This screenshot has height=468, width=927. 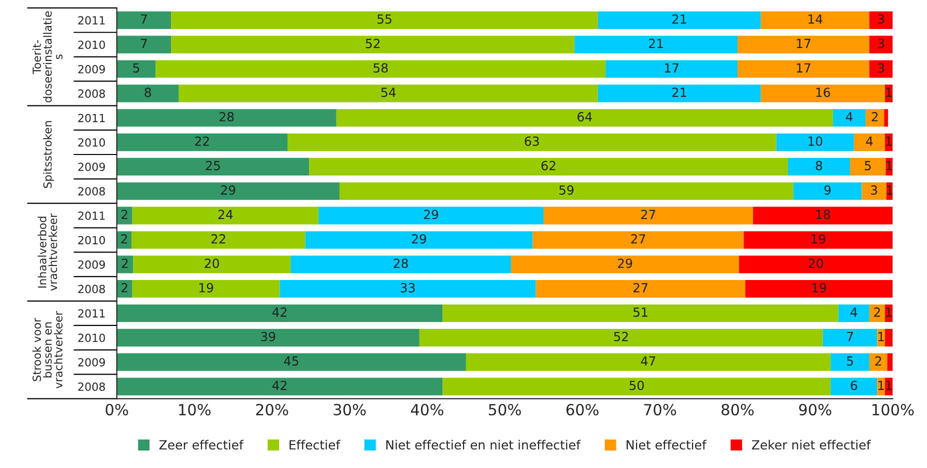 I want to click on legend-label: Niet effectief, so click(x=666, y=445).